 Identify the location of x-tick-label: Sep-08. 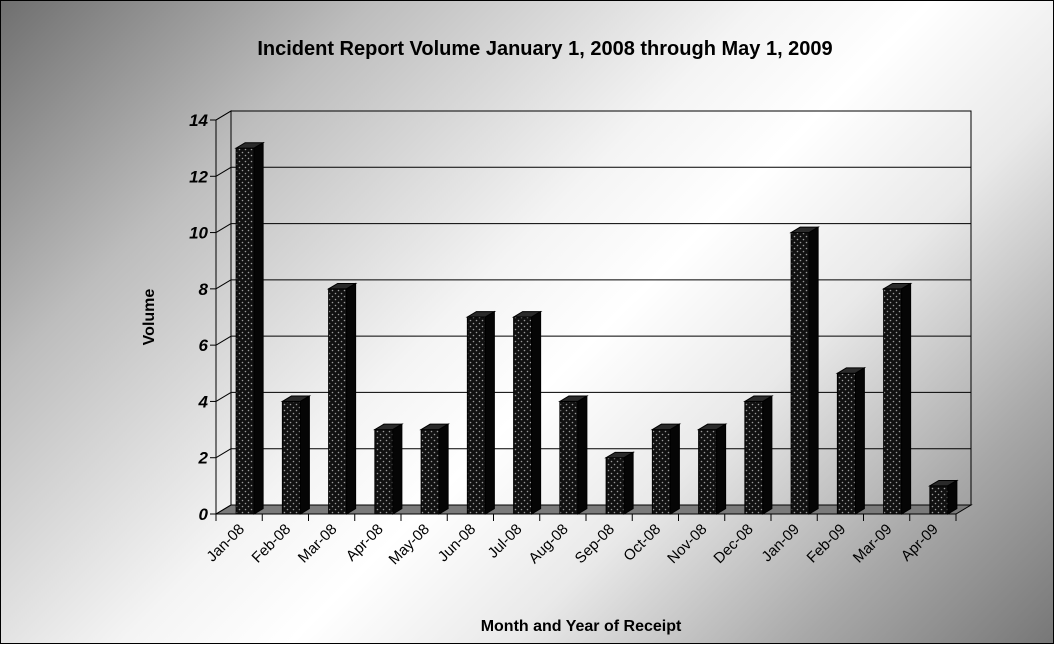
(595, 544).